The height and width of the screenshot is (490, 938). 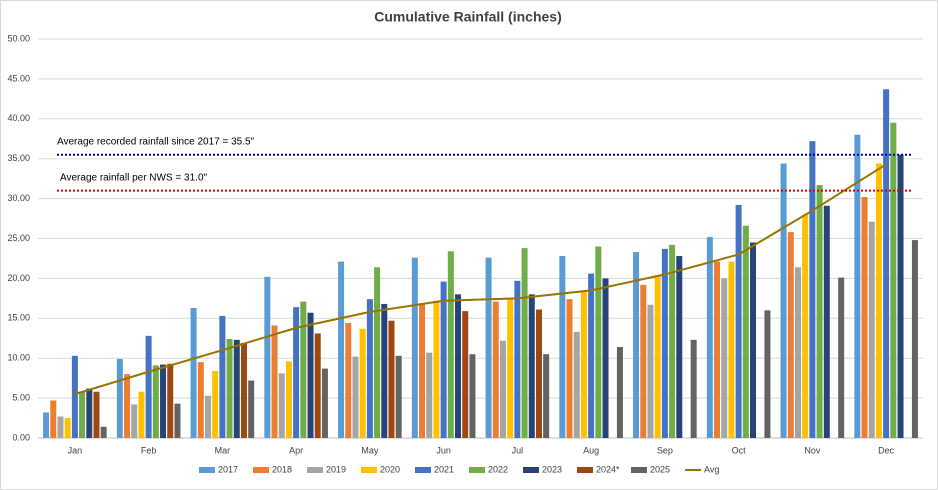 I want to click on legend-label: 2017, so click(x=228, y=469).